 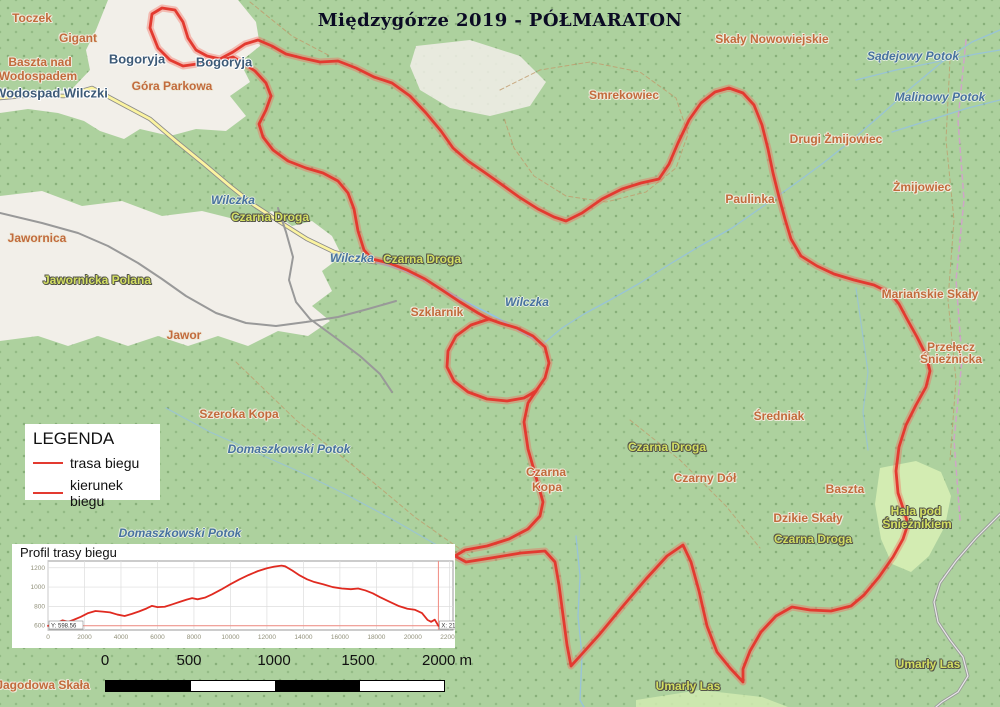 I want to click on legend-item-label: kierunek biegu, so click(x=96, y=493).